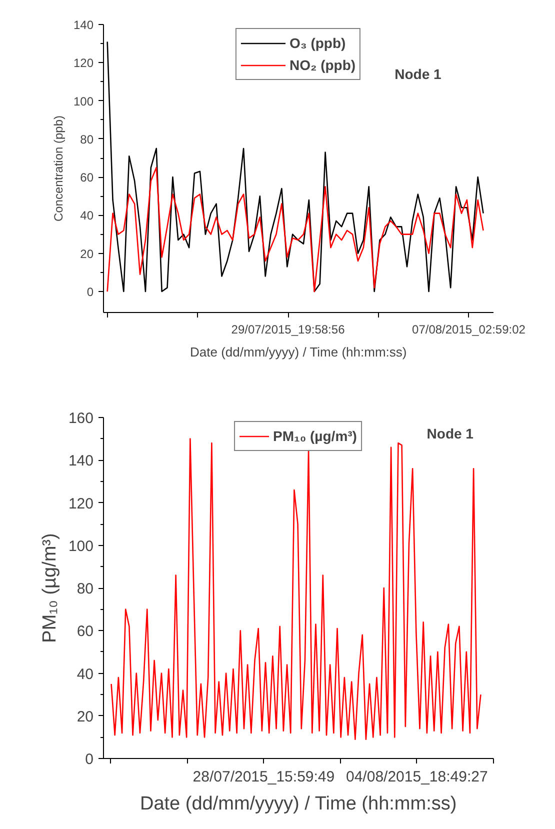 This screenshot has width=555, height=829. Describe the element at coordinates (288, 329) in the screenshot. I see `x-tick-label: 29/07/2015_19:58:56` at that location.